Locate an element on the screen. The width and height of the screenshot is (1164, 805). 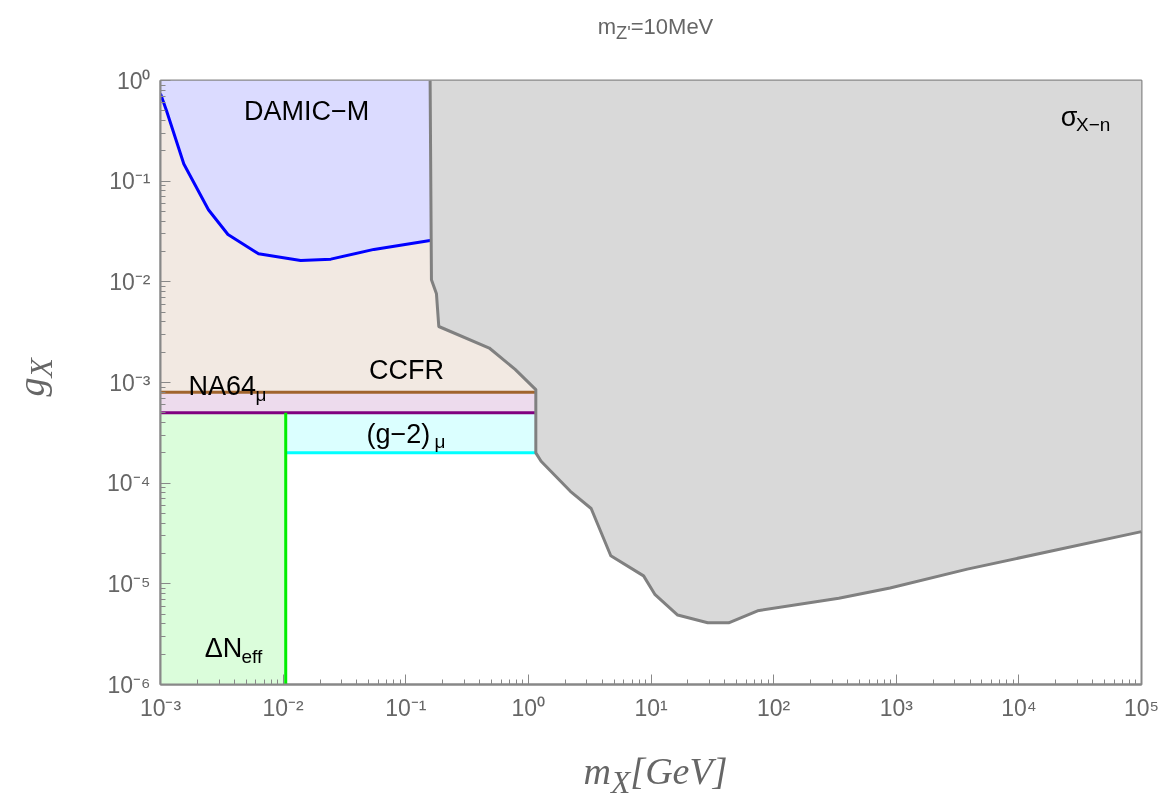
y-tick-label: 10⁻³ is located at coordinates (130, 382).